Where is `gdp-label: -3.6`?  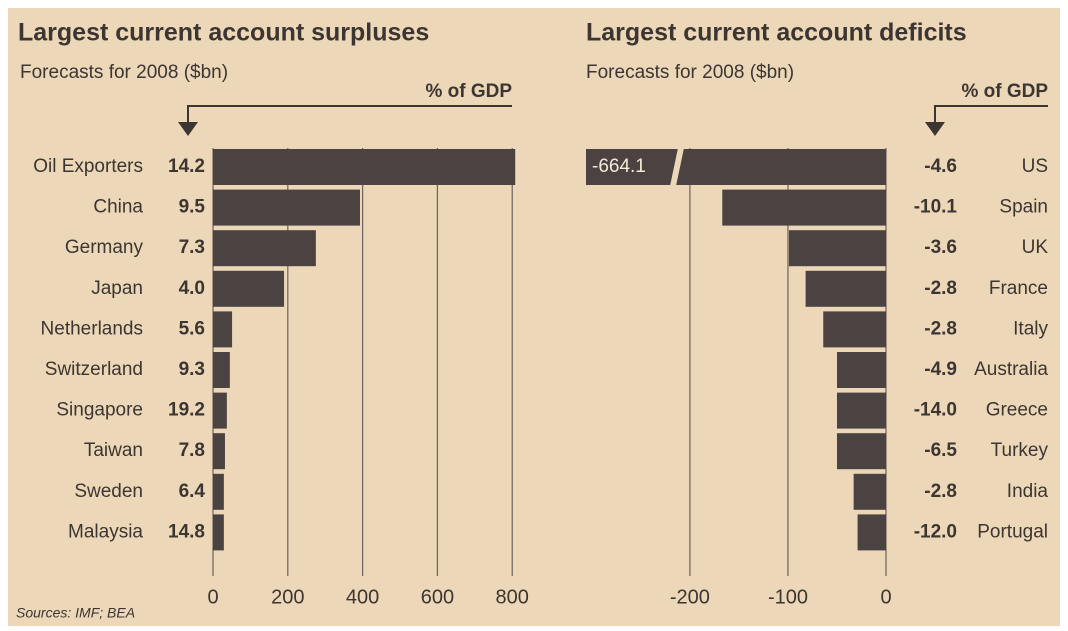
gdp-label: -3.6 is located at coordinates (940, 247).